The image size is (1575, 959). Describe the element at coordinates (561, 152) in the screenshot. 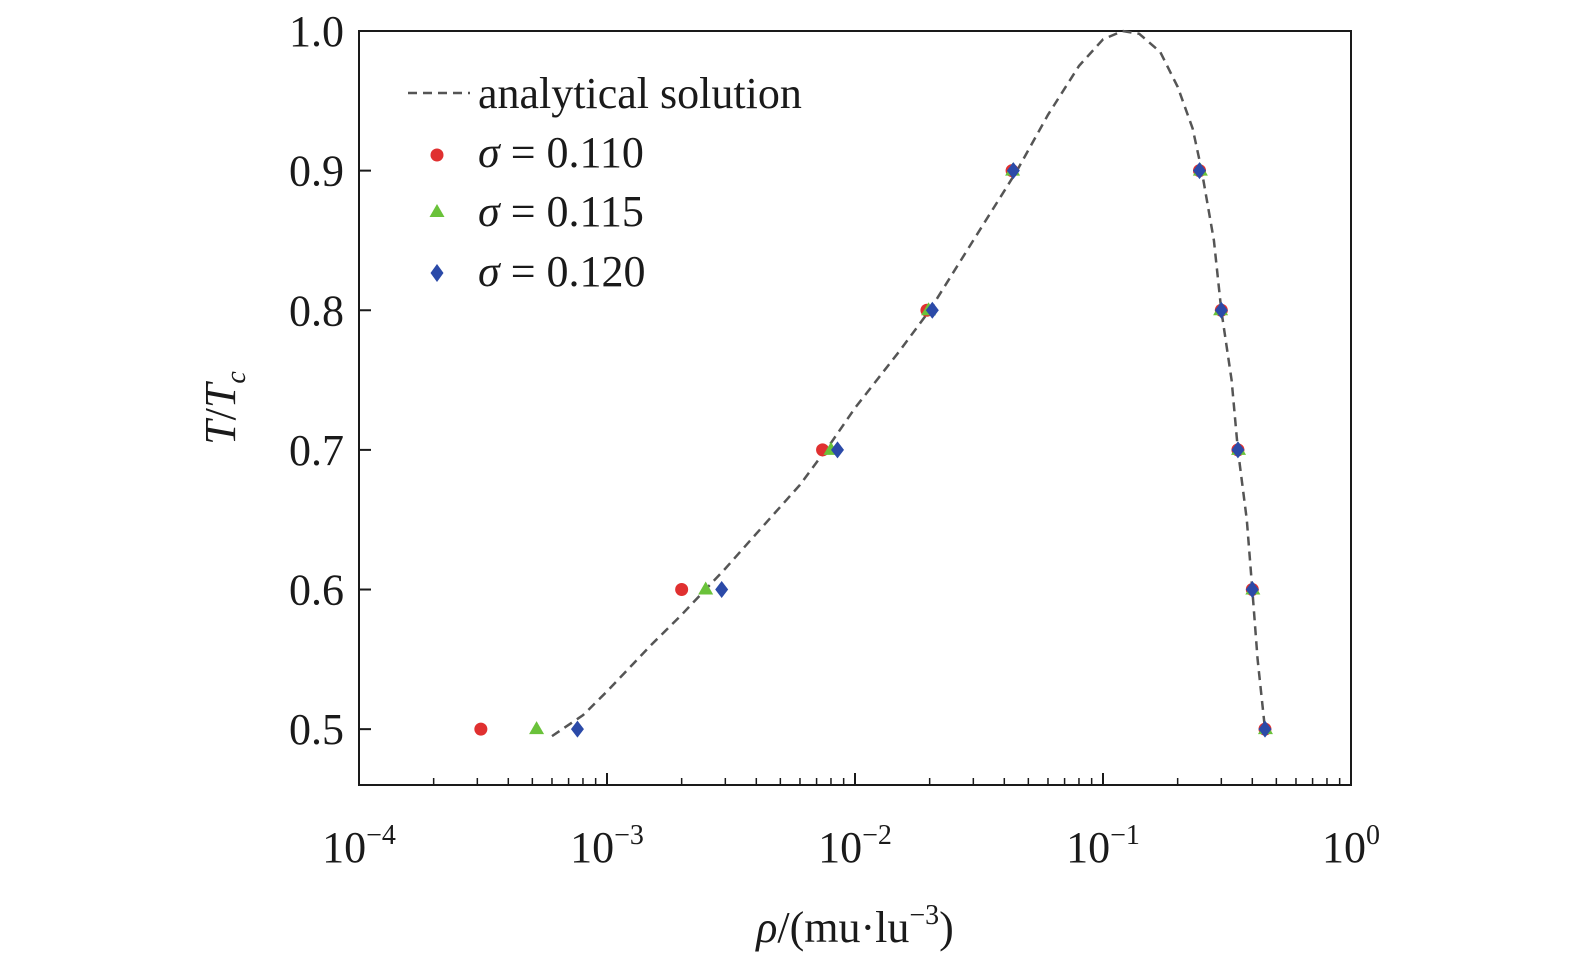

I see `legend-label-sigma-0110: σ = 0.110` at that location.